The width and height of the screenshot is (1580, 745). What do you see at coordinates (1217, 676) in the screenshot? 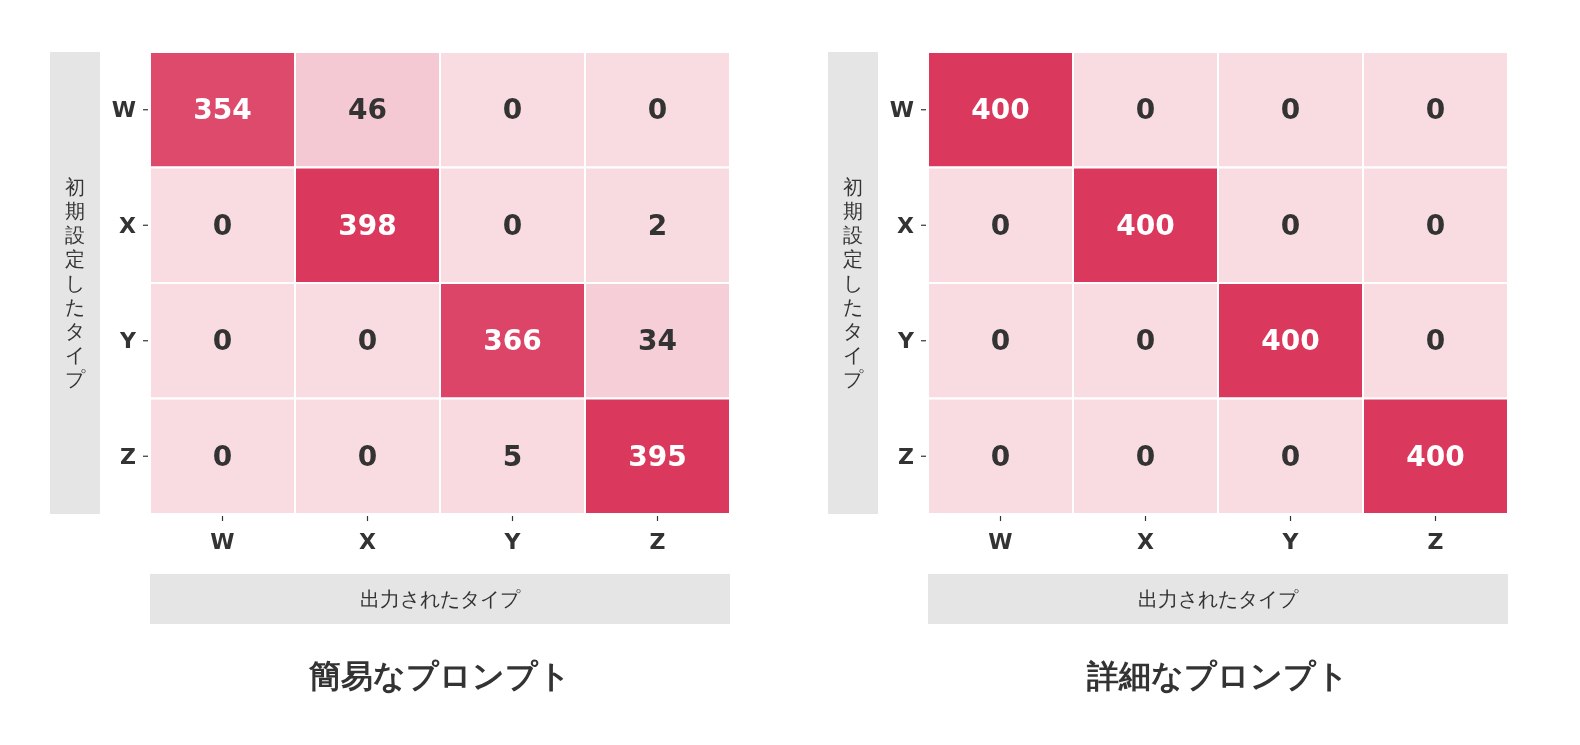
I see `text: 詳細なプロンプト` at bounding box center [1217, 676].